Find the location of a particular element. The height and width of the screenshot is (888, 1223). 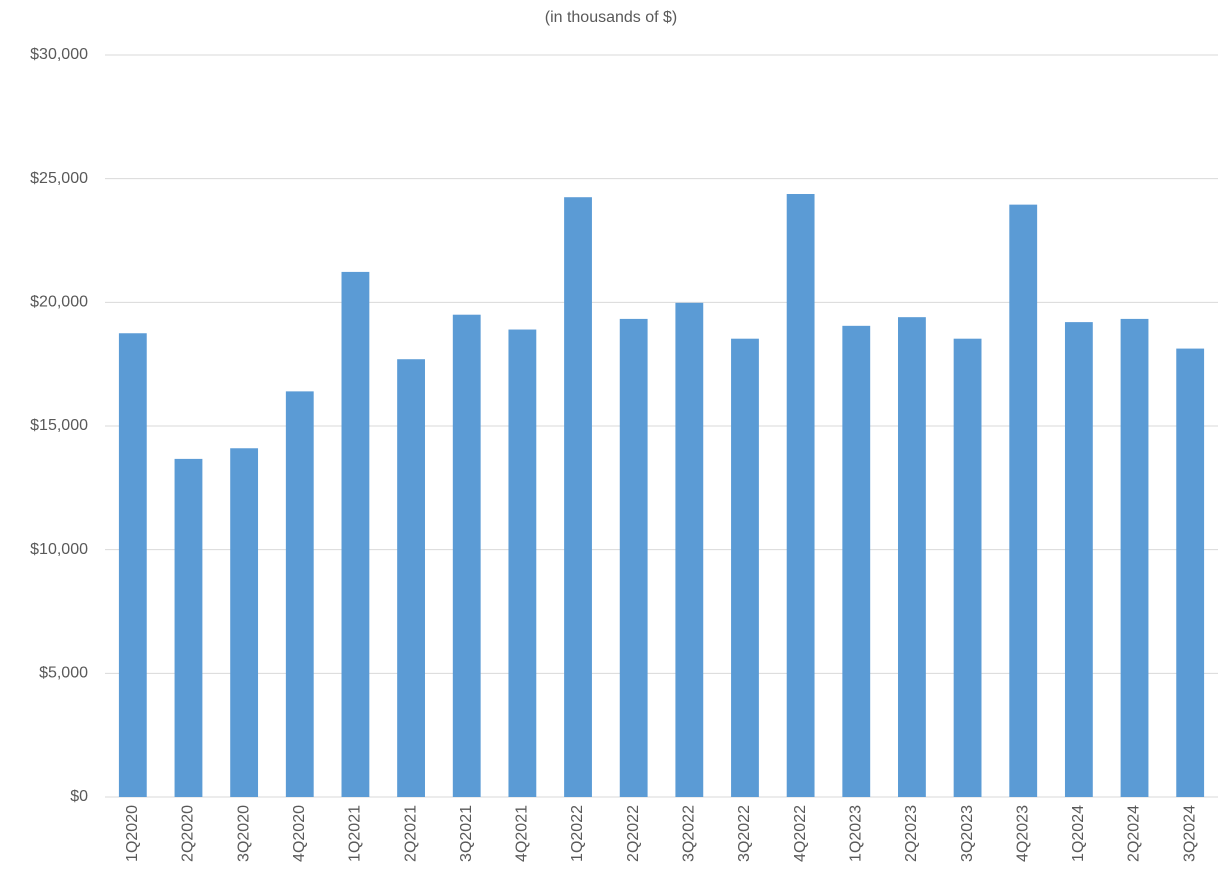

x-tick-label: 4Q2020 is located at coordinates (299, 833).